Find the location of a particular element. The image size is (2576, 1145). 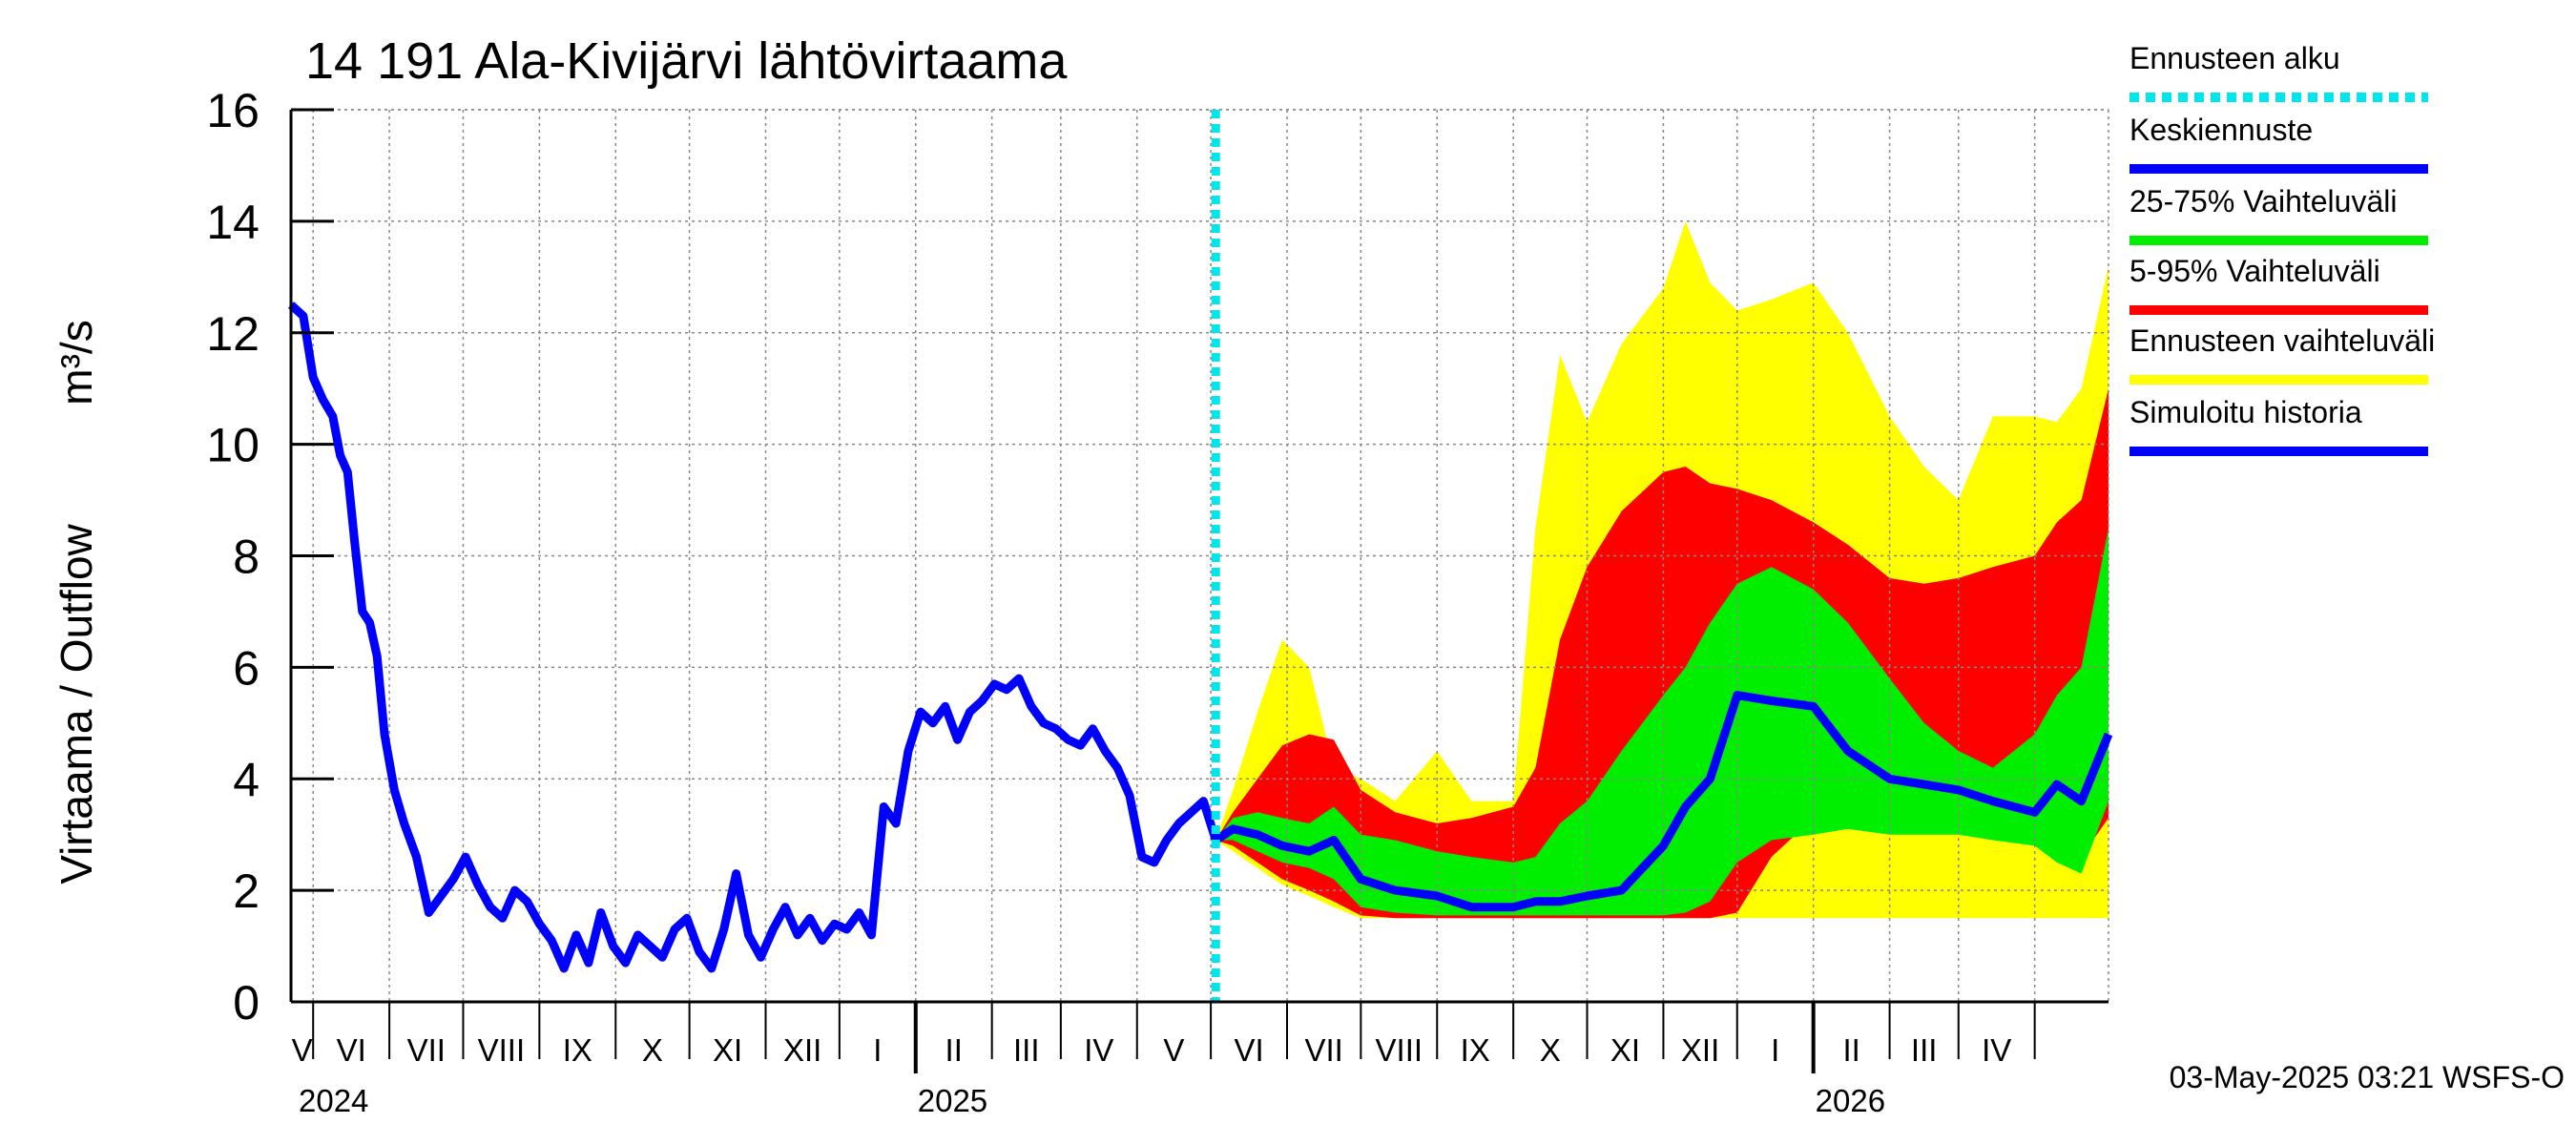

y-tick-label: 8 is located at coordinates (246, 557).